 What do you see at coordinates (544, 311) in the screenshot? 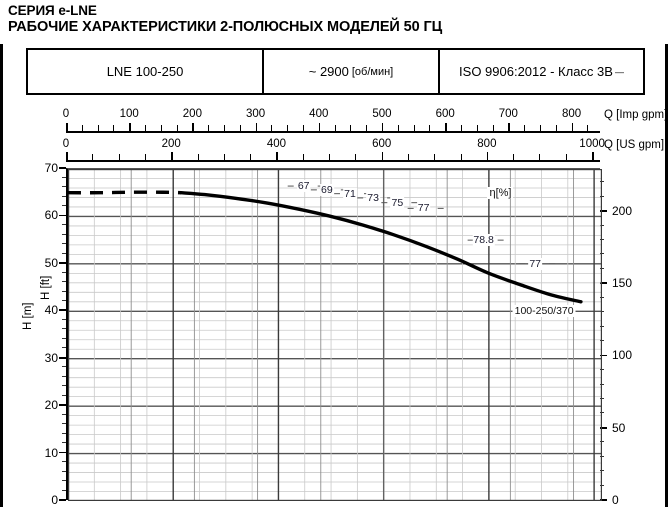
I see `series-model-label: 100-250/370` at bounding box center [544, 311].